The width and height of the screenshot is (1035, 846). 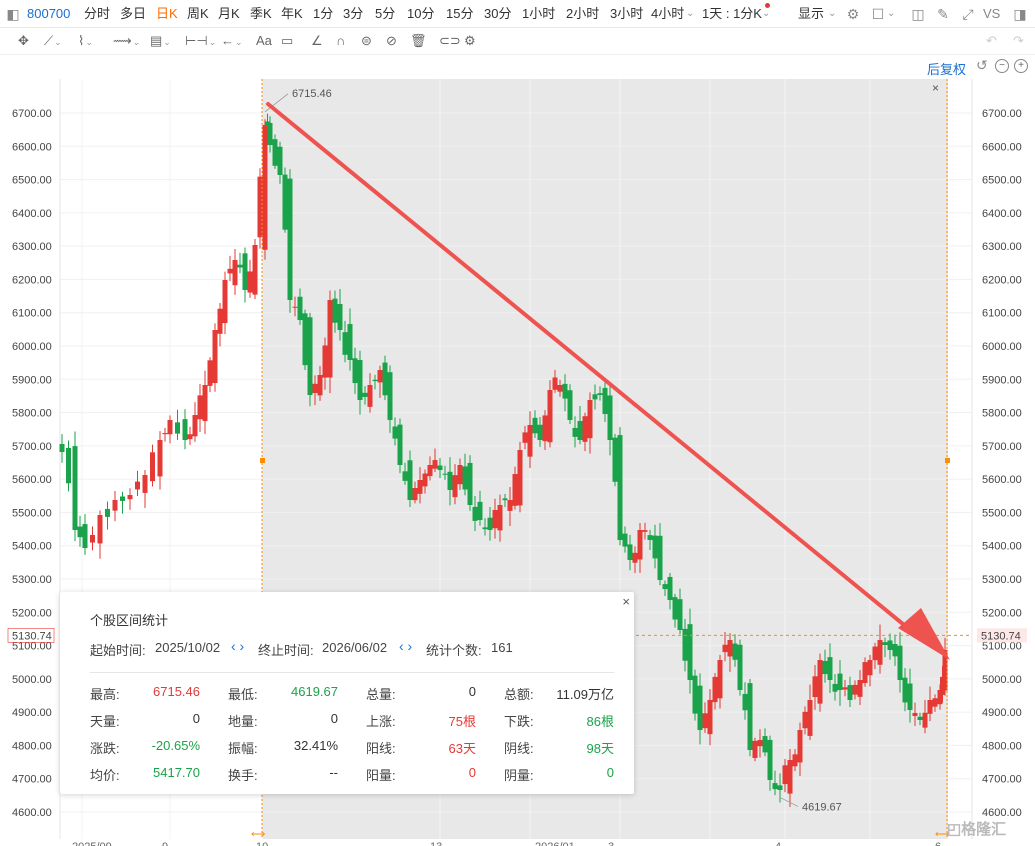 What do you see at coordinates (198, 13) in the screenshot?
I see `tab-period-3: 周K` at bounding box center [198, 13].